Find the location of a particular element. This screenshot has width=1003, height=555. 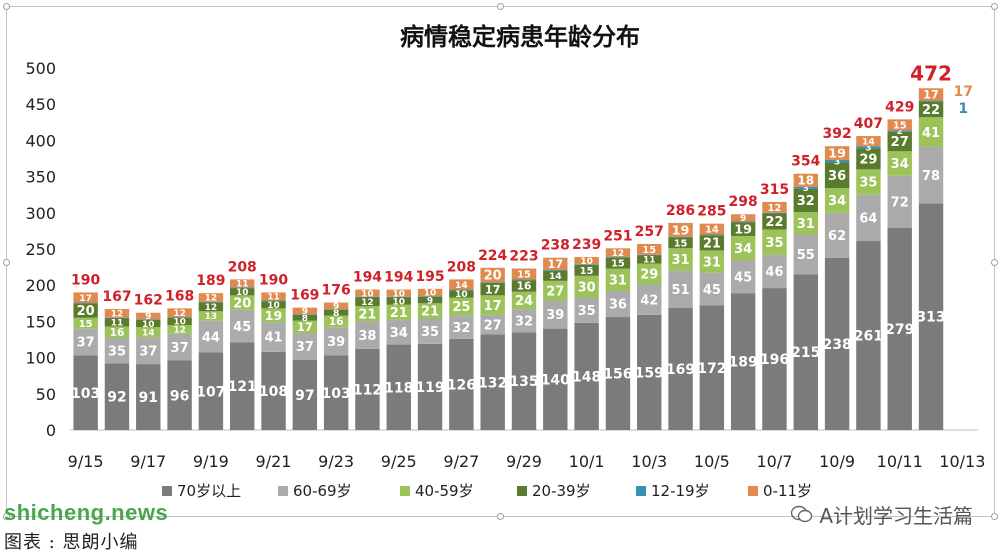

resize-handle-left is located at coordinates (6, 262).